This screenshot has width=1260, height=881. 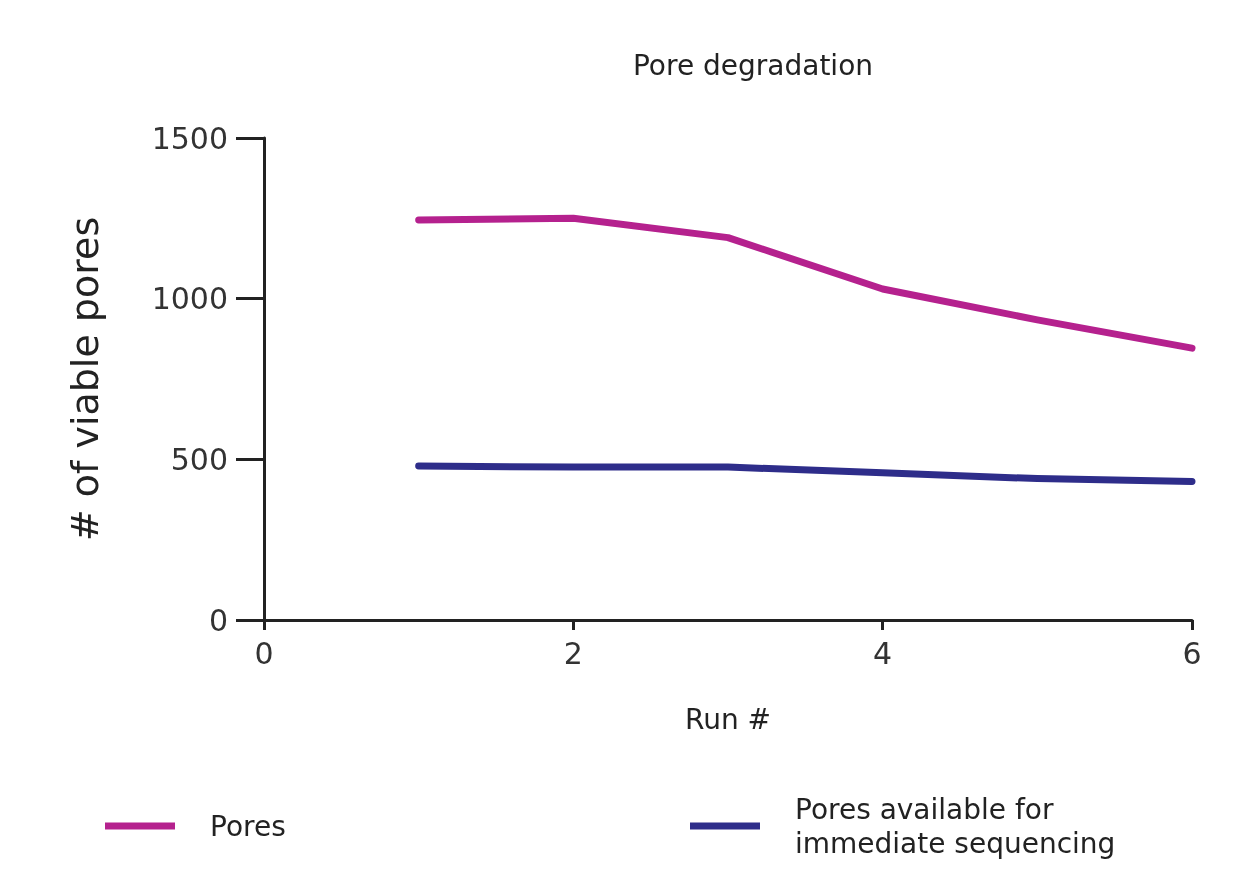 What do you see at coordinates (955, 826) in the screenshot?
I see `legend-label: Pores available for immediate sequencing` at bounding box center [955, 826].